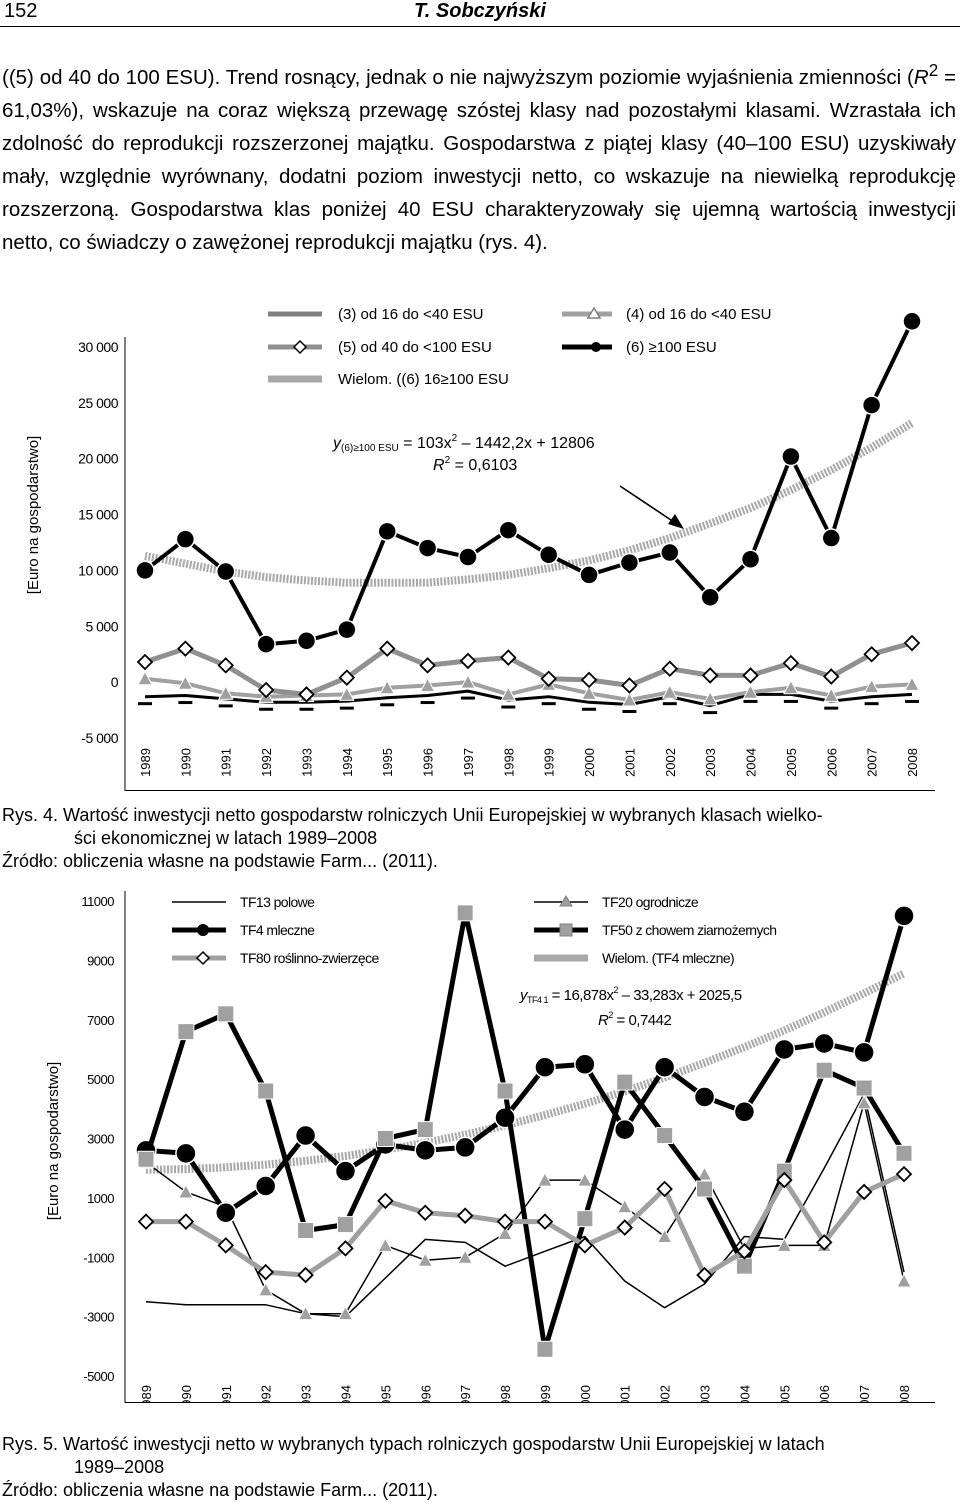 This screenshot has width=960, height=1506. What do you see at coordinates (119, 1467) in the screenshot?
I see `figure-5-caption-line-2: 1989–2008` at bounding box center [119, 1467].